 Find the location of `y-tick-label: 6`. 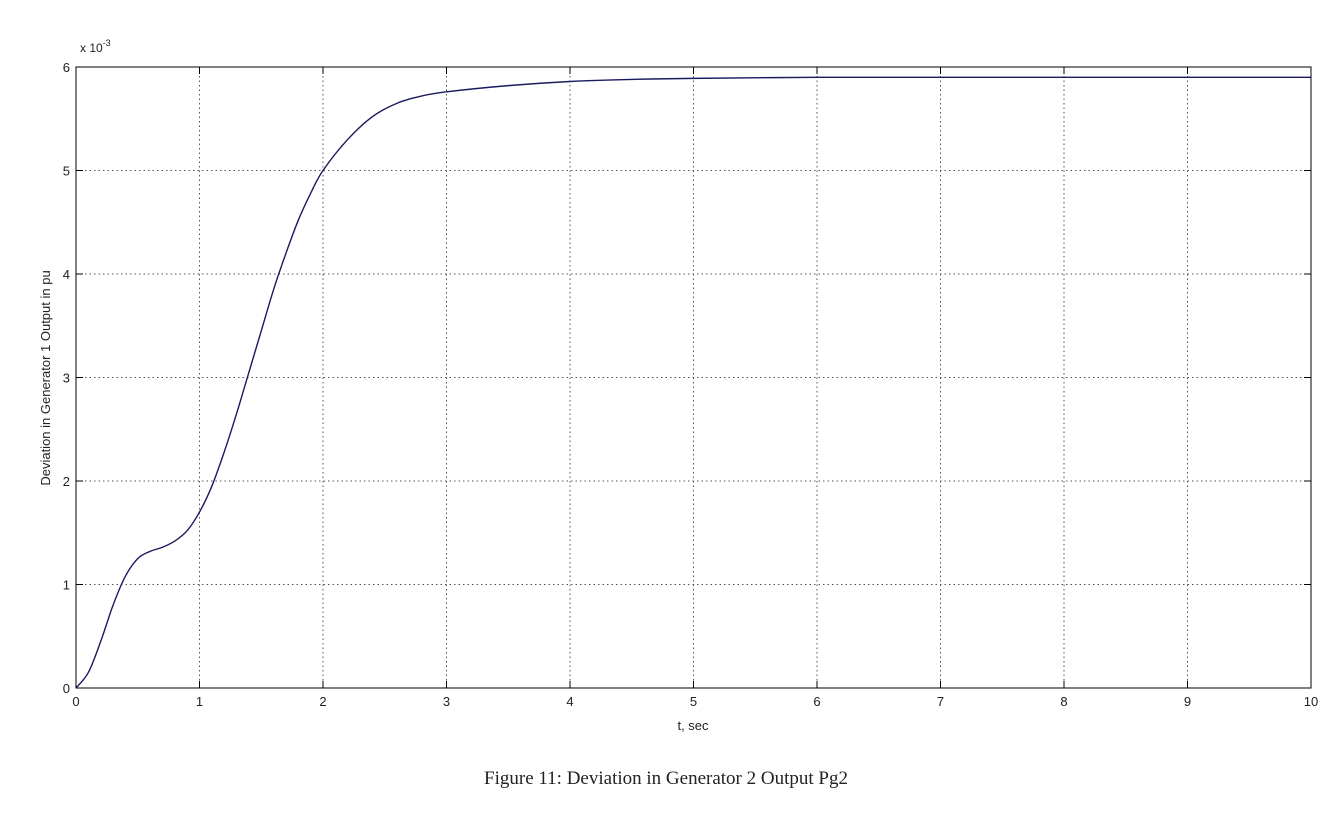

y-tick-label: 6 is located at coordinates (66, 67).